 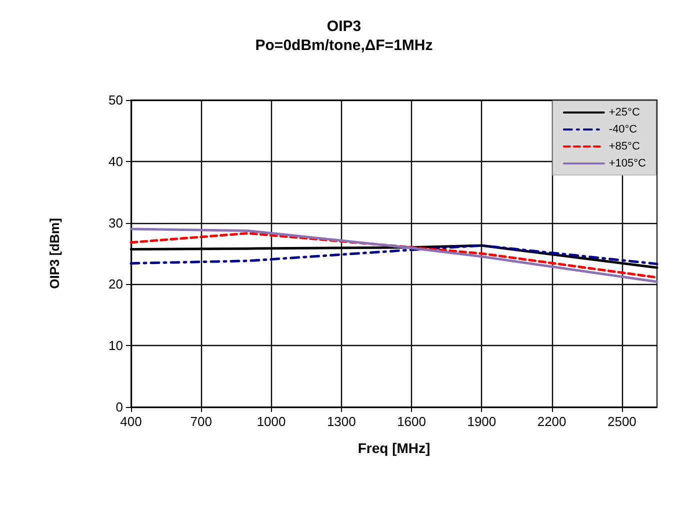 I want to click on y-tick-label: 50, so click(x=115, y=100).